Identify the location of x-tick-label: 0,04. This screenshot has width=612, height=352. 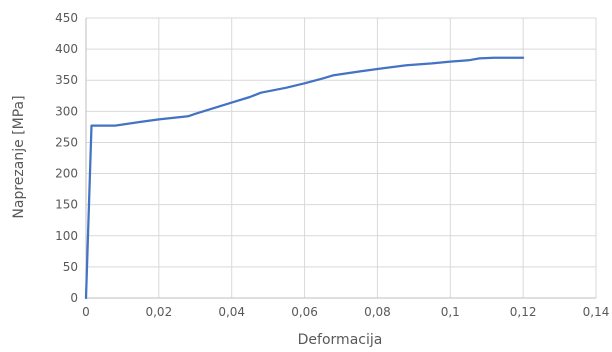
(231, 312).